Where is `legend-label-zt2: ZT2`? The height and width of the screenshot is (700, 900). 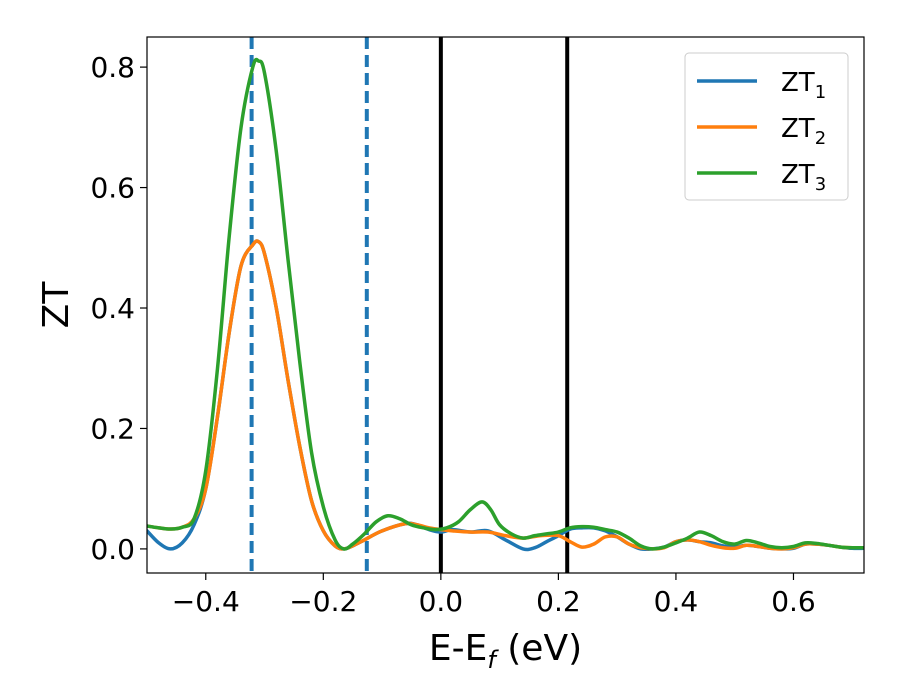 legend-label-zt2: ZT2 is located at coordinates (803, 131).